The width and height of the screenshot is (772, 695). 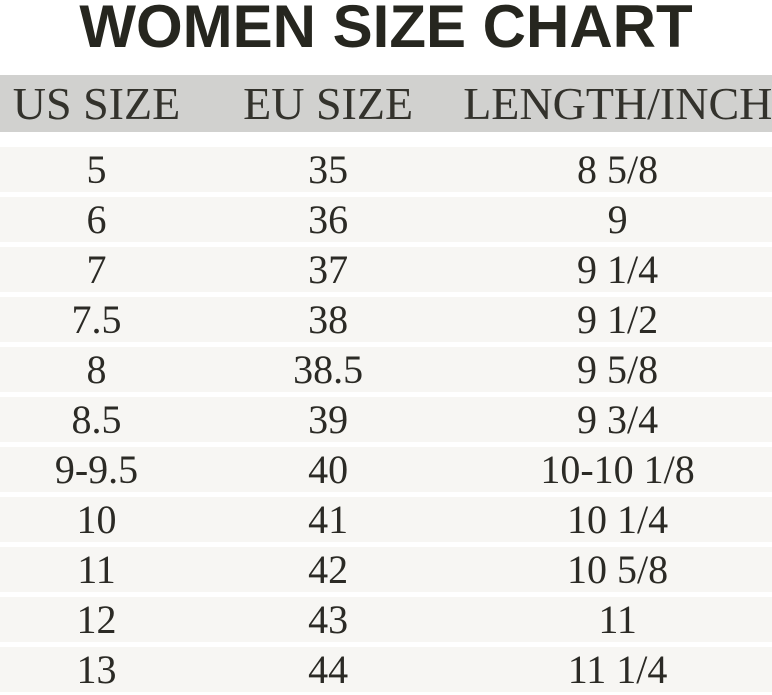 What do you see at coordinates (618, 269) in the screenshot?
I see `table-cell: 9 1/4` at bounding box center [618, 269].